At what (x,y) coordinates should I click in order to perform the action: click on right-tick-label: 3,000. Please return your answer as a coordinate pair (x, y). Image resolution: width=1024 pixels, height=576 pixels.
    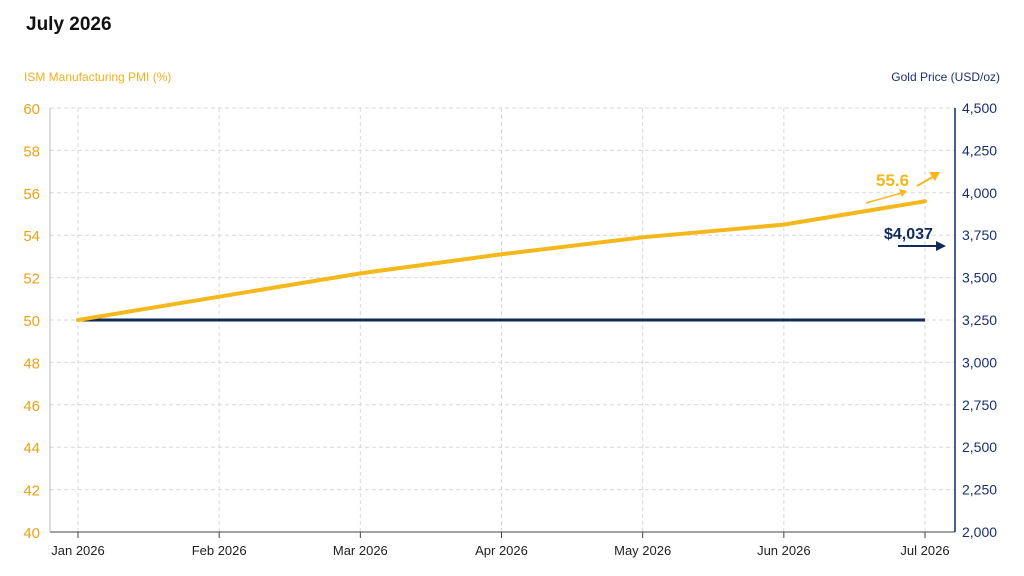
    Looking at the image, I should click on (979, 362).